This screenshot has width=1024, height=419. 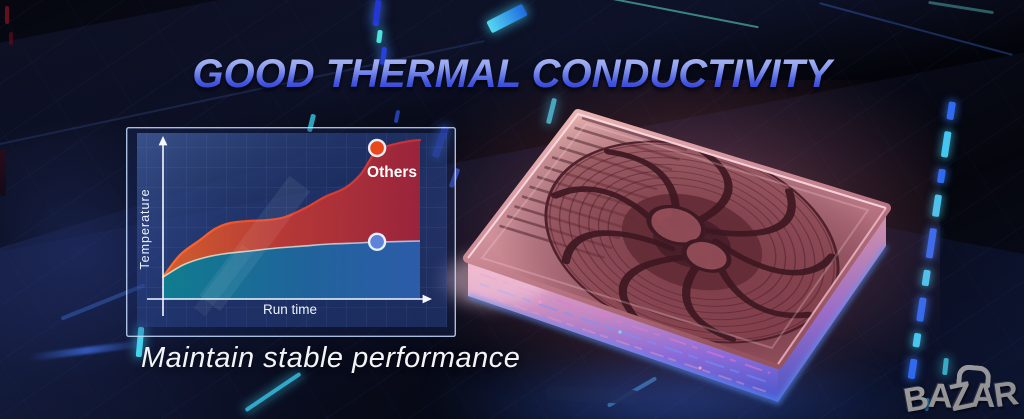 What do you see at coordinates (960, 391) in the screenshot?
I see `brand-watermark: BAZAR` at bounding box center [960, 391].